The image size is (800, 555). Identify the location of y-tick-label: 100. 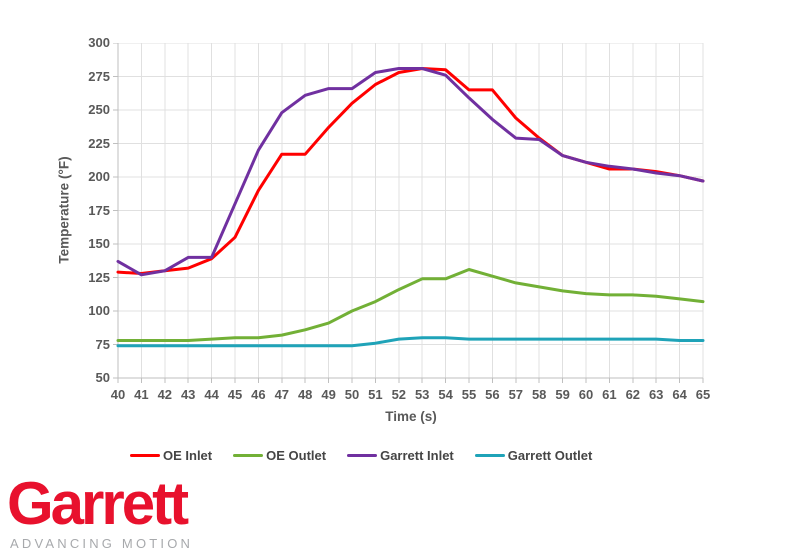
(99, 310).